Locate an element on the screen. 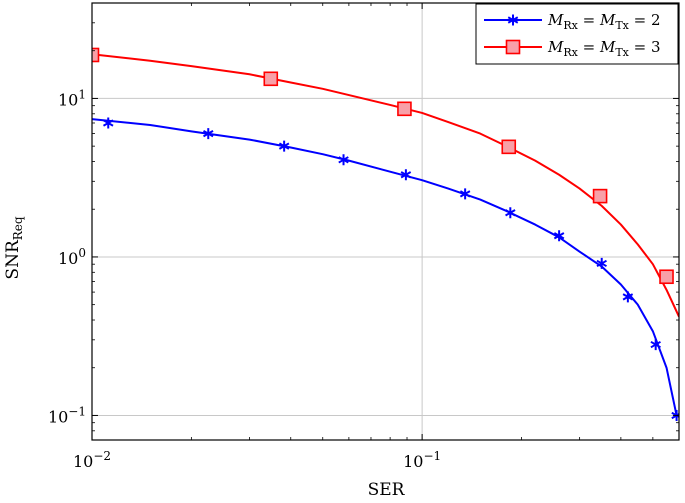 The width and height of the screenshot is (685, 503). y-tick-label-1-base: 10 is located at coordinates (68, 258).